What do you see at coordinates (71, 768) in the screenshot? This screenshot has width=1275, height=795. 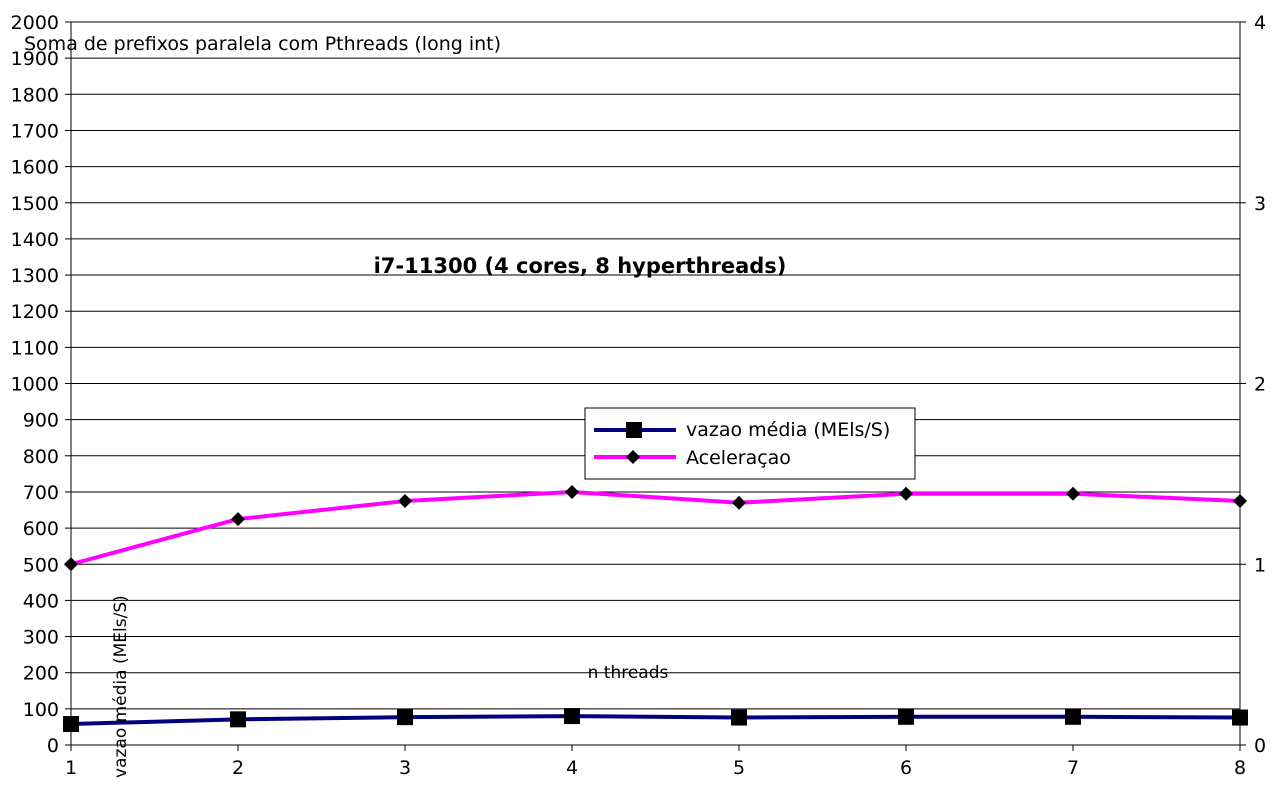 I see `x-tick-label: 1` at bounding box center [71, 768].